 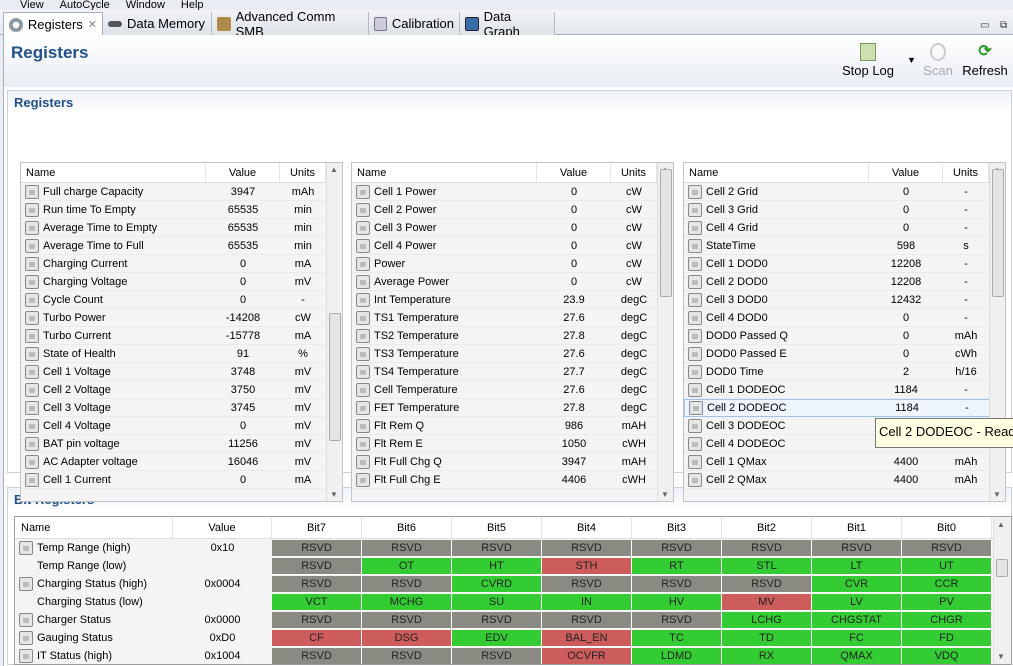 What do you see at coordinates (844, 264) in the screenshot?
I see `table-row: Cell 1 DOD0 12208 -` at bounding box center [844, 264].